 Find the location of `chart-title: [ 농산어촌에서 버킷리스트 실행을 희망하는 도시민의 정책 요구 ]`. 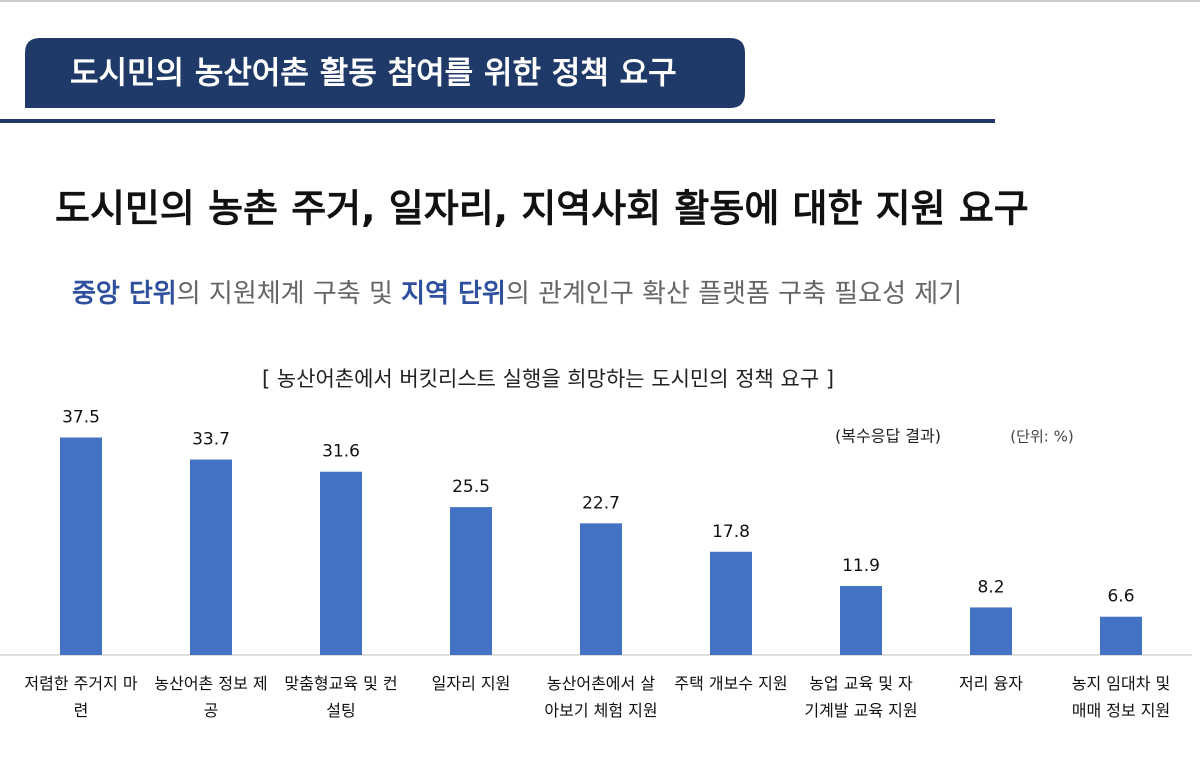

chart-title: [ 농산어촌에서 버킷리스트 실행을 희망하는 도시민의 정책 요구 ] is located at coordinates (548, 379).